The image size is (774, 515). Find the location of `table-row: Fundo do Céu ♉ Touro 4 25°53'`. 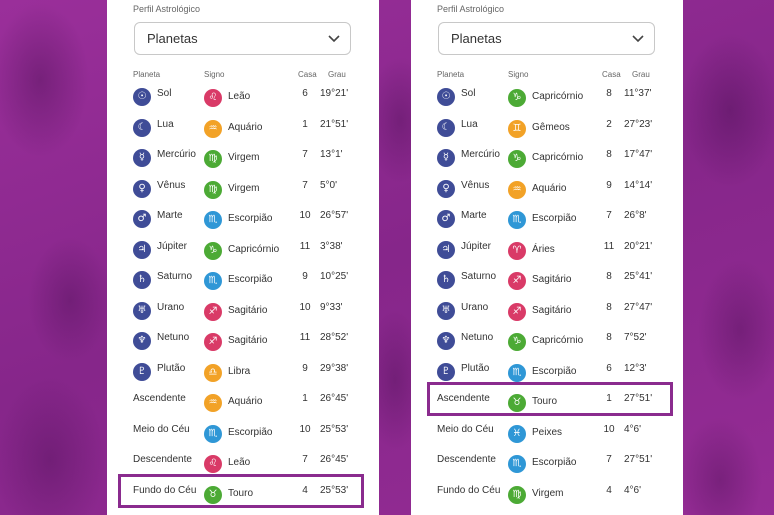

table-row: Fundo do Céu ♉ Touro 4 25°53' is located at coordinates (243, 494).